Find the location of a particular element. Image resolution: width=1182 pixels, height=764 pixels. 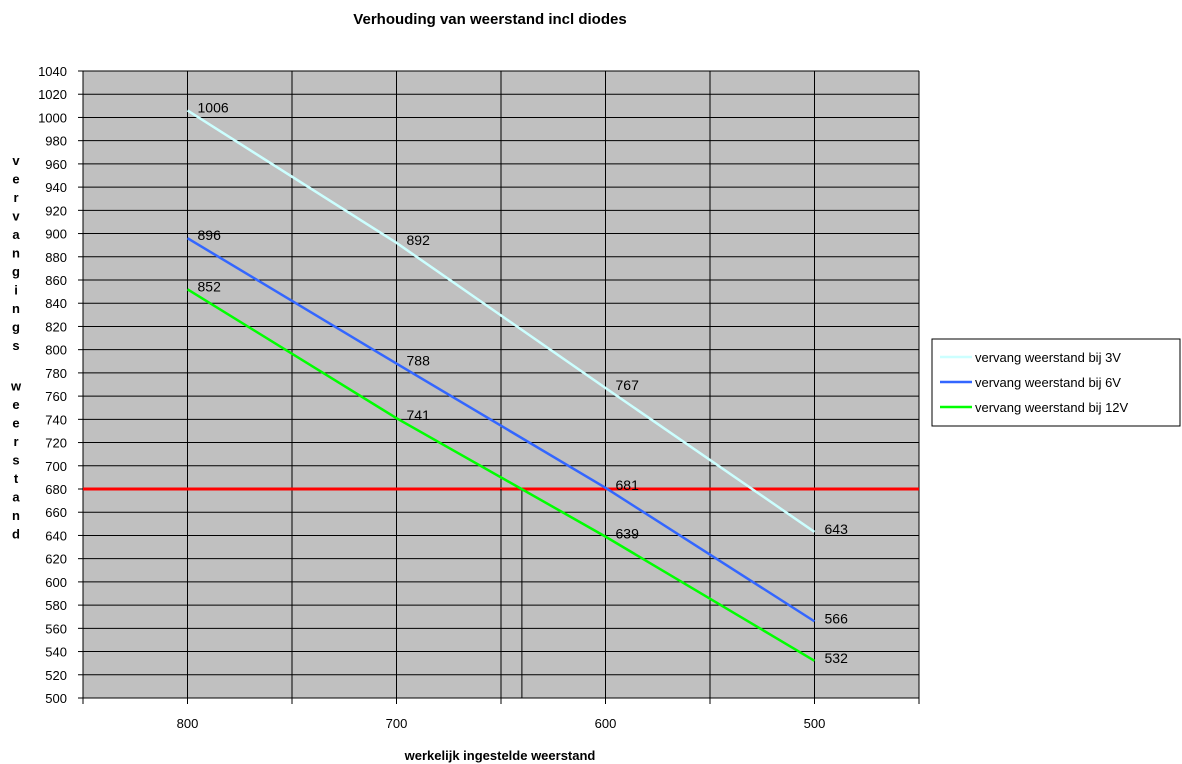

data-label: 681 is located at coordinates (628, 485).